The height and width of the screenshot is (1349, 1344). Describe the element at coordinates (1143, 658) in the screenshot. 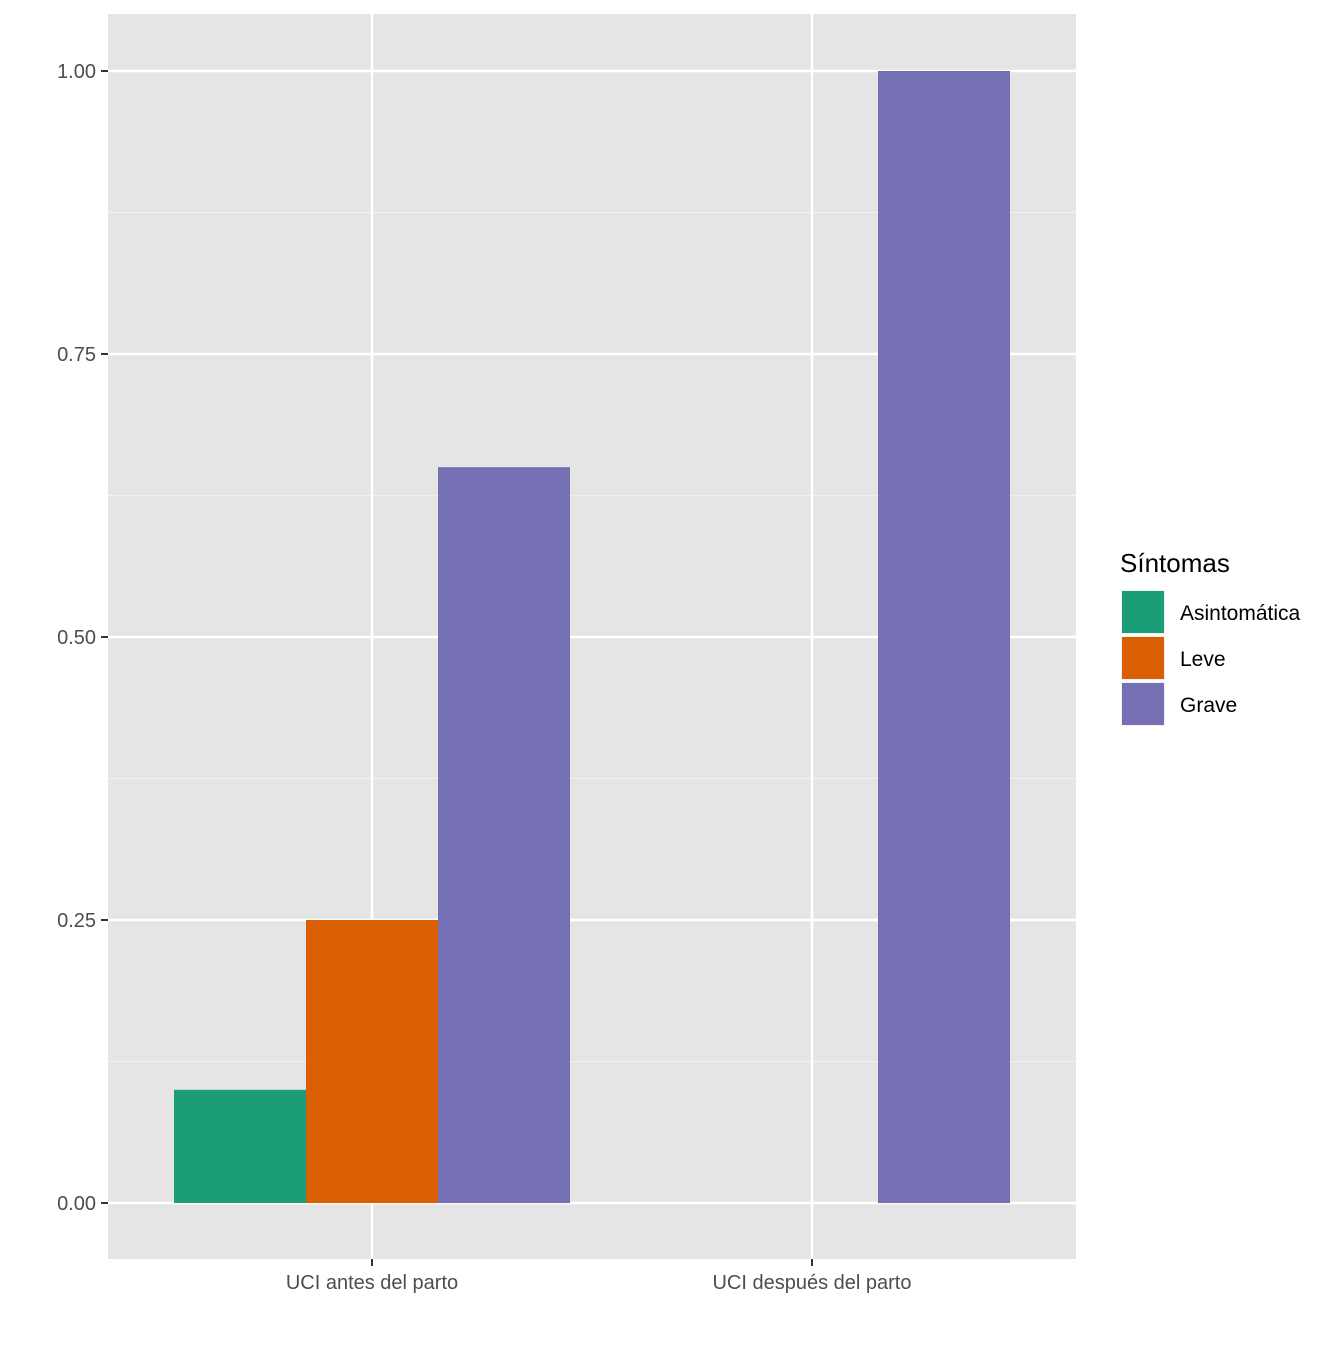

I see `legend-key-leve` at that location.